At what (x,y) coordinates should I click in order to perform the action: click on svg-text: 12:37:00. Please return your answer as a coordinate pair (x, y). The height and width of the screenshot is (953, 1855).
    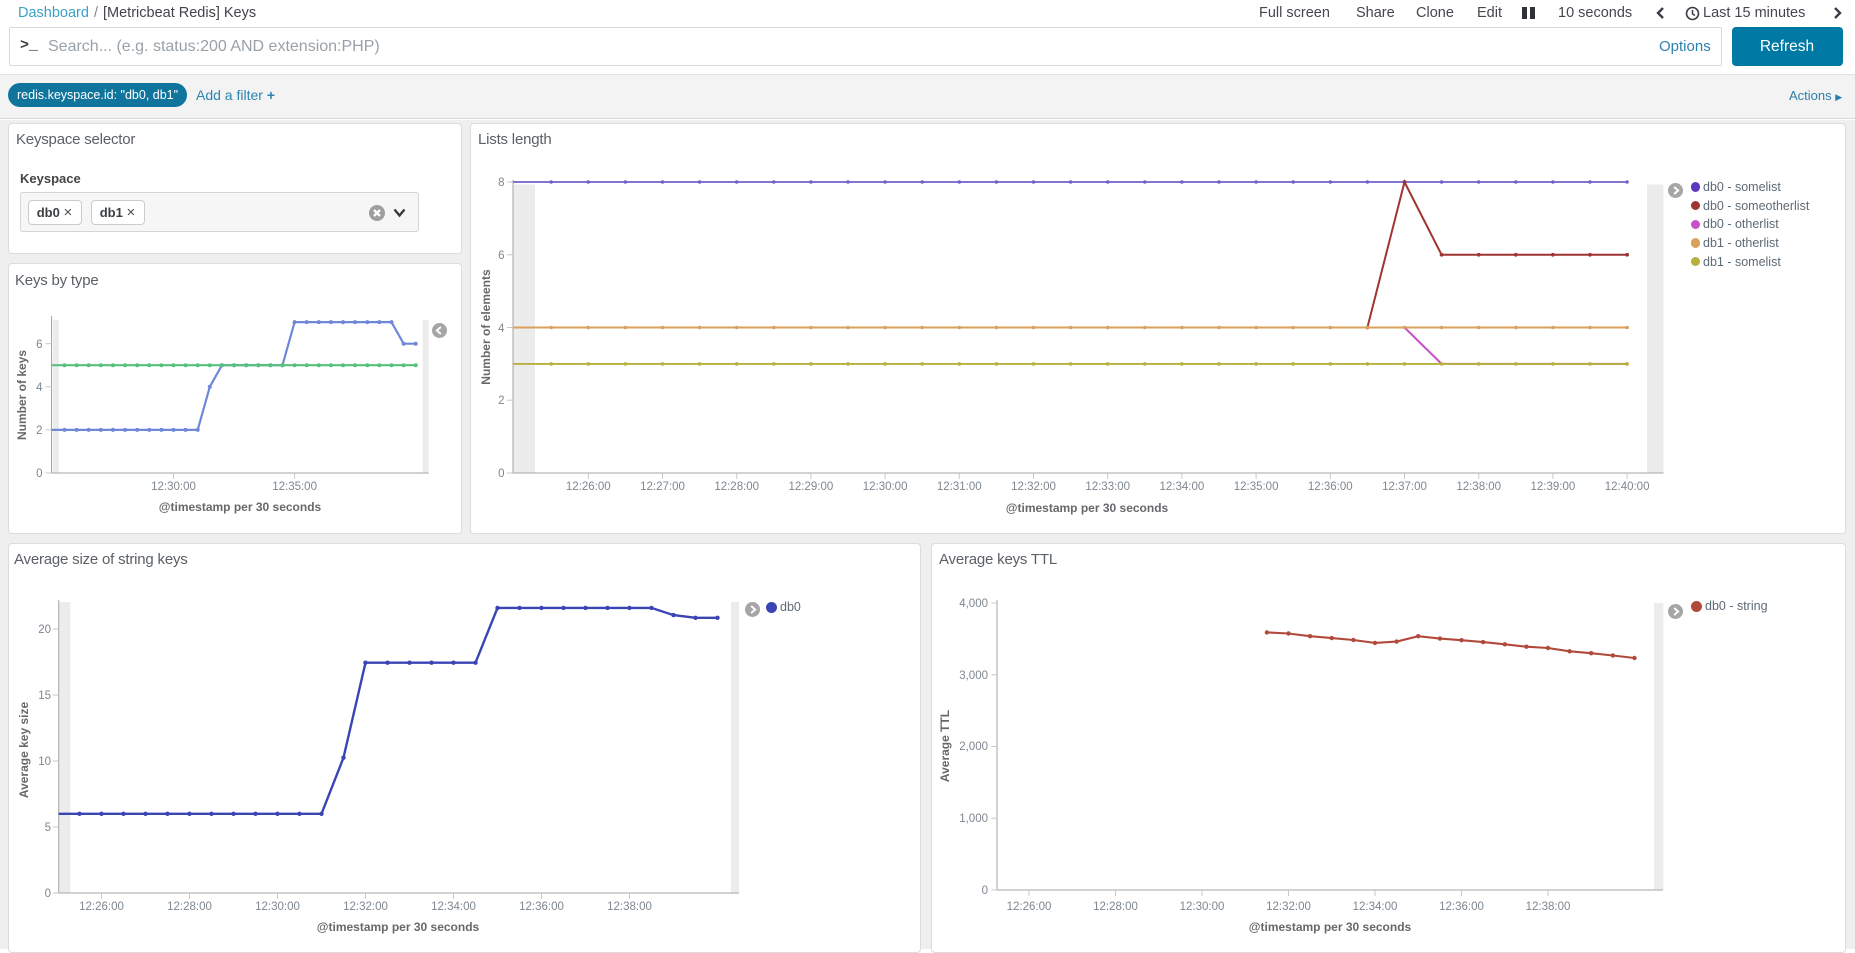
    Looking at the image, I should click on (1404, 487).